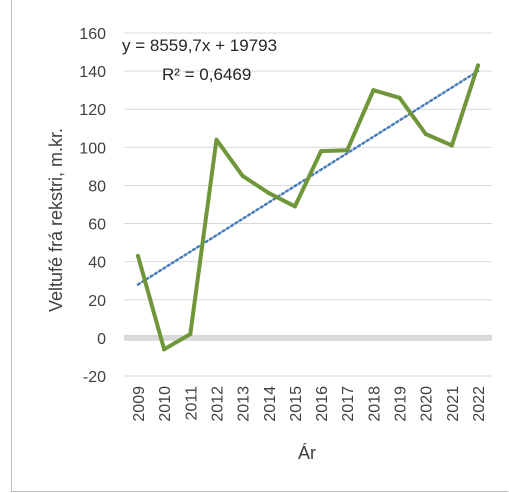  What do you see at coordinates (92, 148) in the screenshot?
I see `y-tick-label: 100` at bounding box center [92, 148].